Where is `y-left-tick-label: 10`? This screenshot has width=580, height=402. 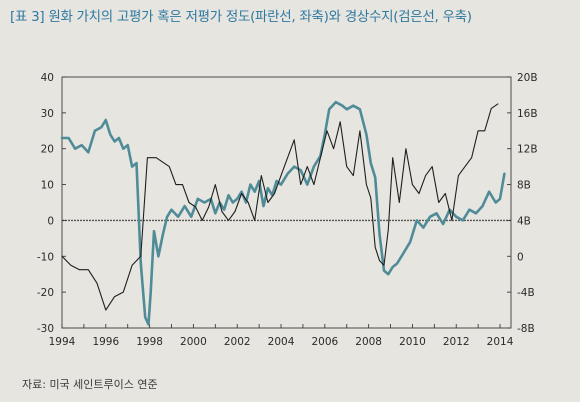 y-left-tick-label: 10 is located at coordinates (47, 186).